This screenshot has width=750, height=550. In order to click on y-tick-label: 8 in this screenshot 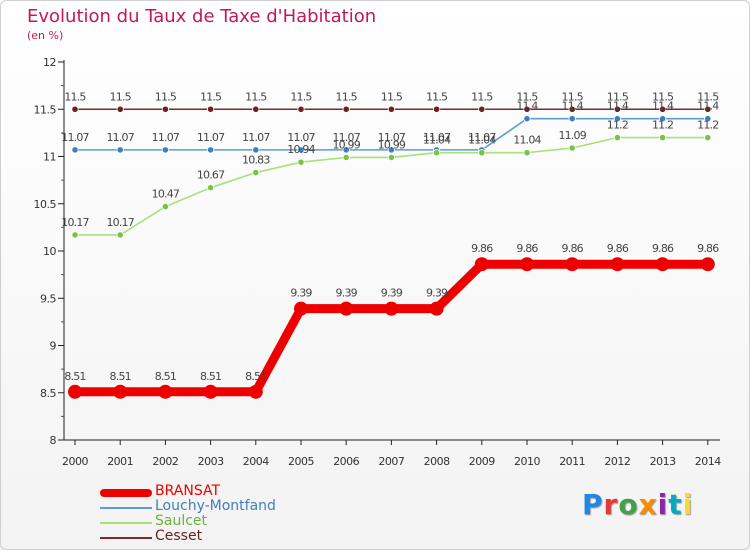, I will do `click(53, 440)`.